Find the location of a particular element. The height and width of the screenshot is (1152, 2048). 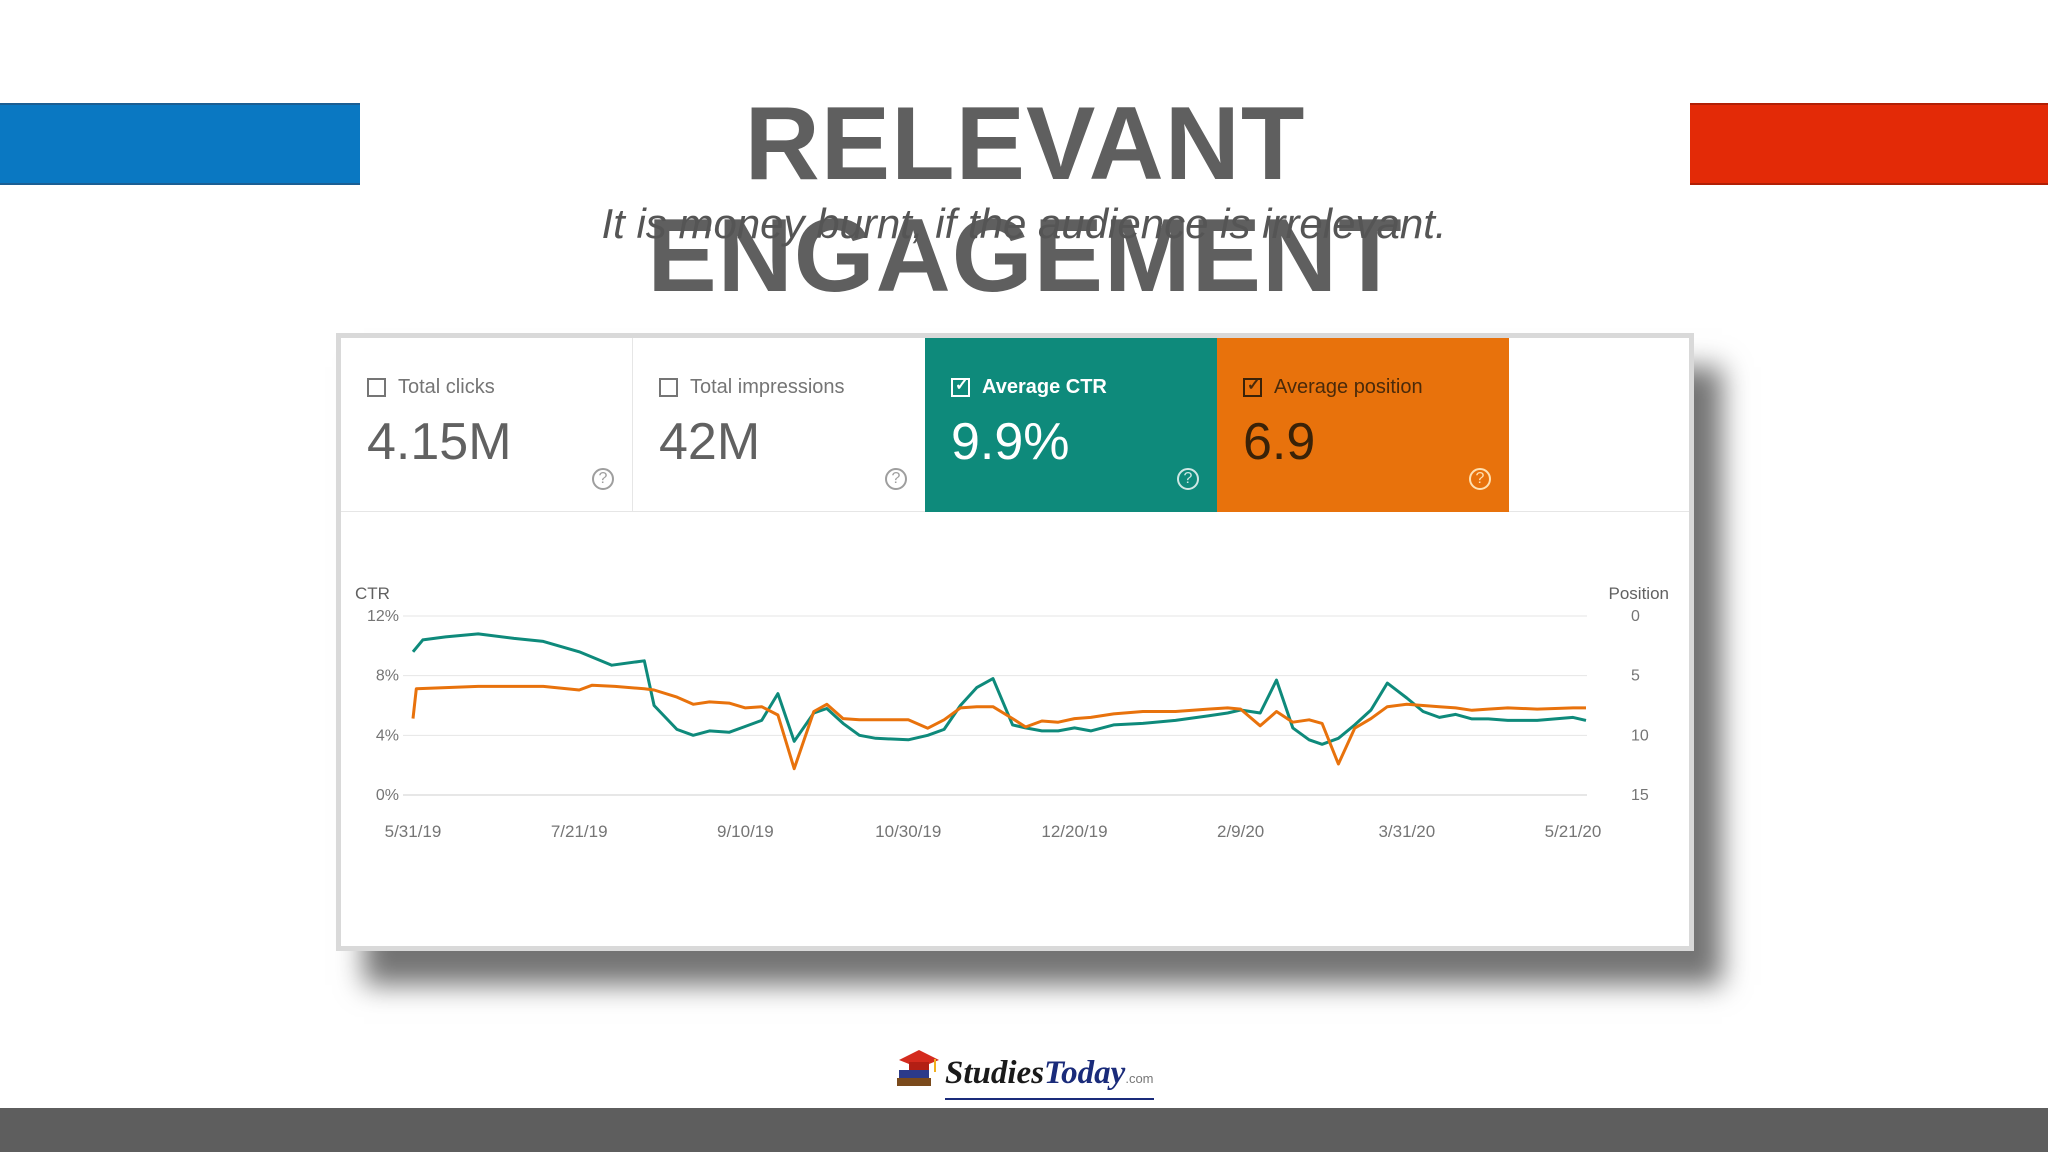

x-tick-label: 2/9/20 is located at coordinates (1240, 831).